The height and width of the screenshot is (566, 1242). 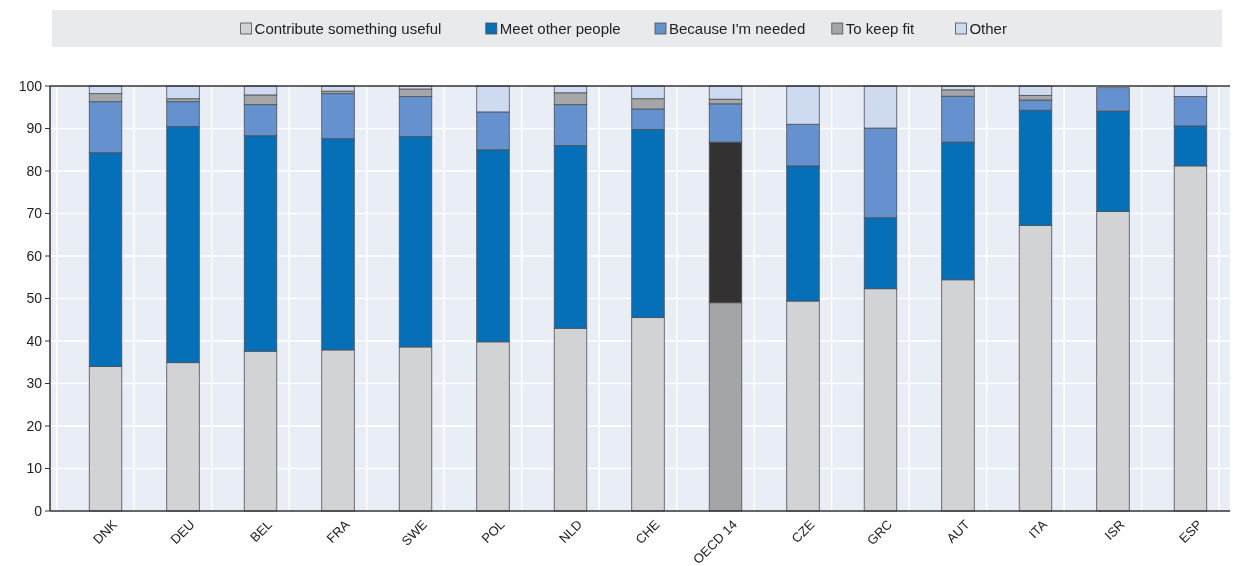 I want to click on x-tick-label: NLD, so click(x=571, y=531).